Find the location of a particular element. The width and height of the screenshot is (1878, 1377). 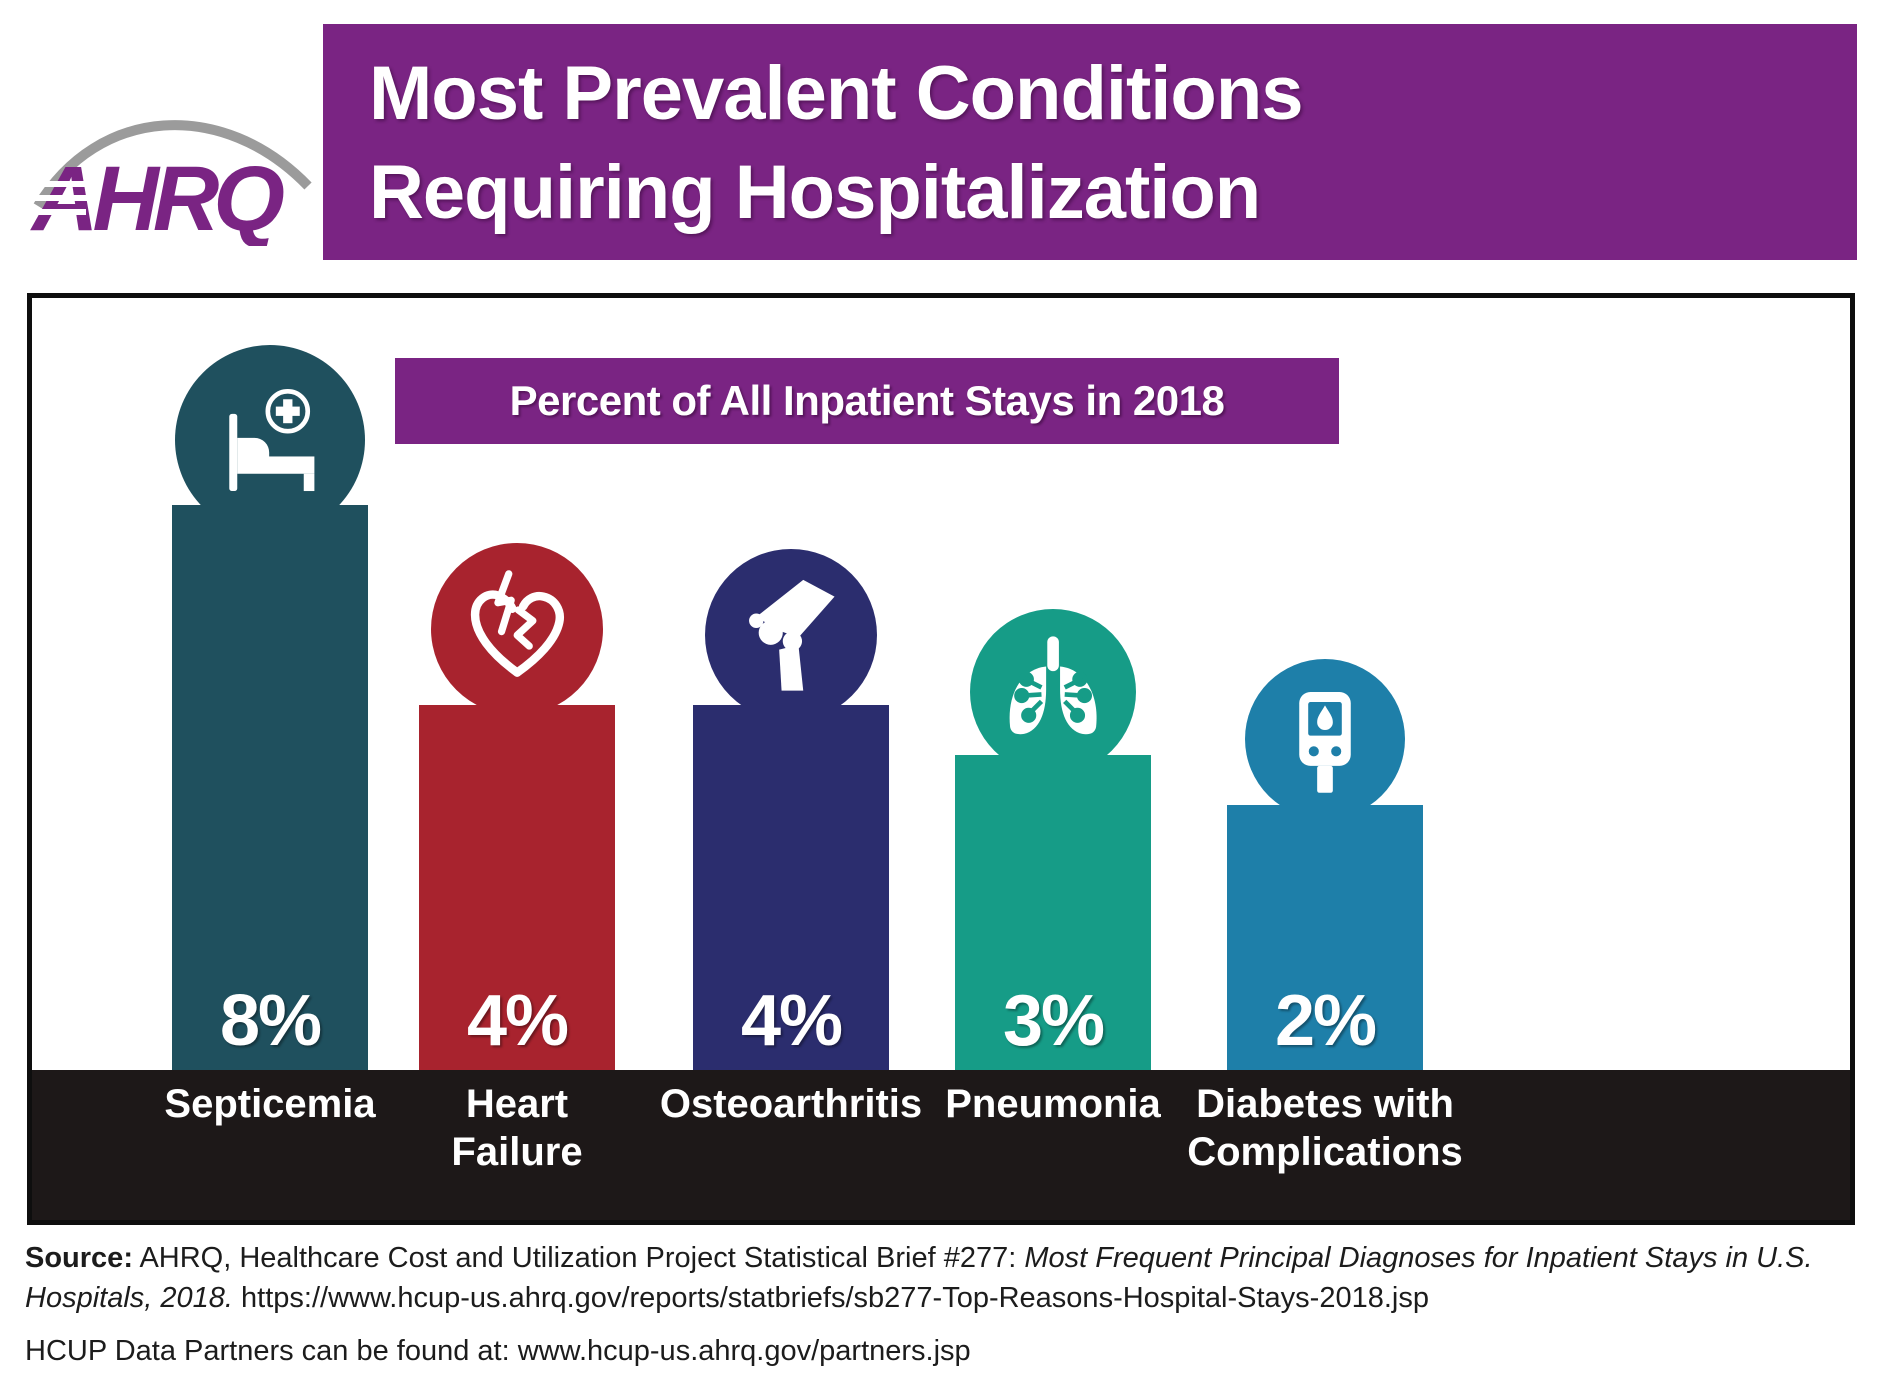

category-label-heart-failure: Heart Failure is located at coordinates (516, 1128).